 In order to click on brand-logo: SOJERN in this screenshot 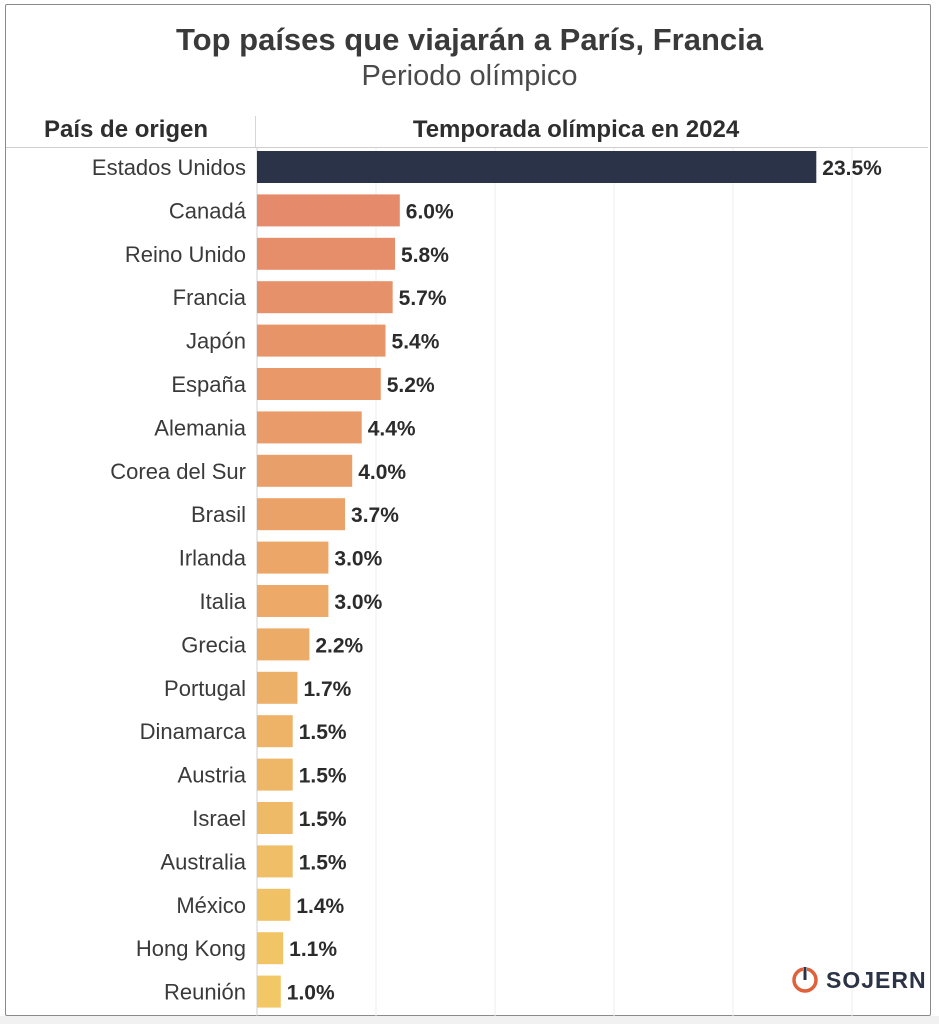, I will do `click(858, 980)`.